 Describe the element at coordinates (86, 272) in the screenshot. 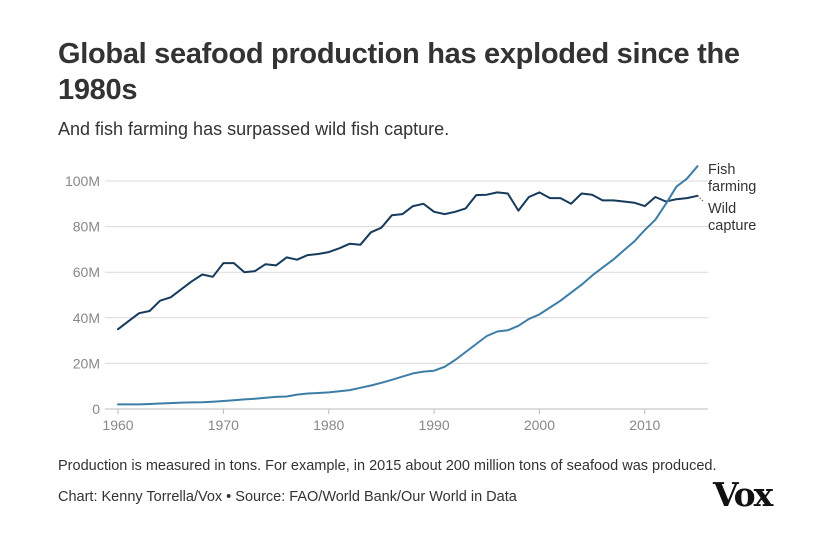

I see `y-tick-label: 60M` at that location.